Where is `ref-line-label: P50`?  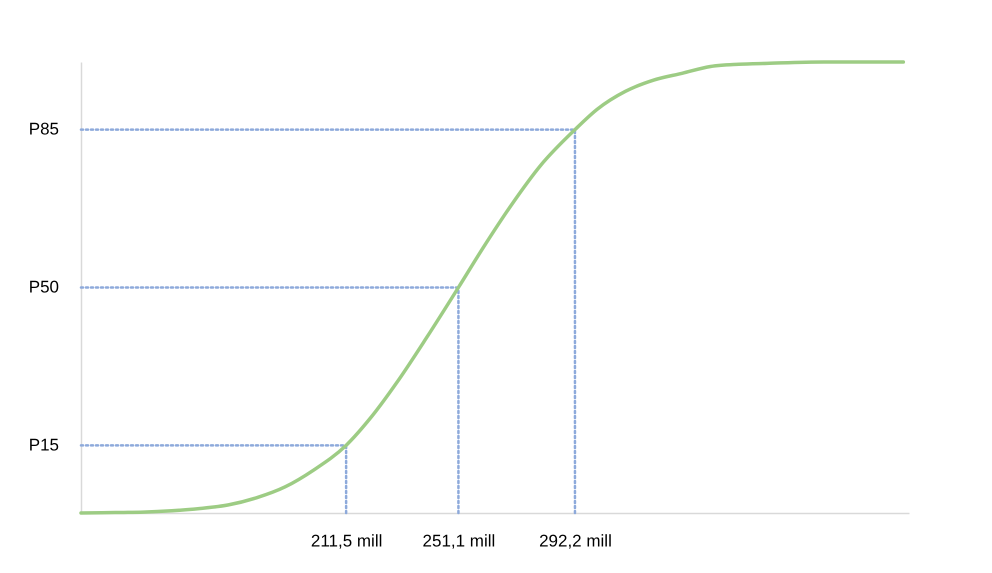
ref-line-label: P50 is located at coordinates (43, 287).